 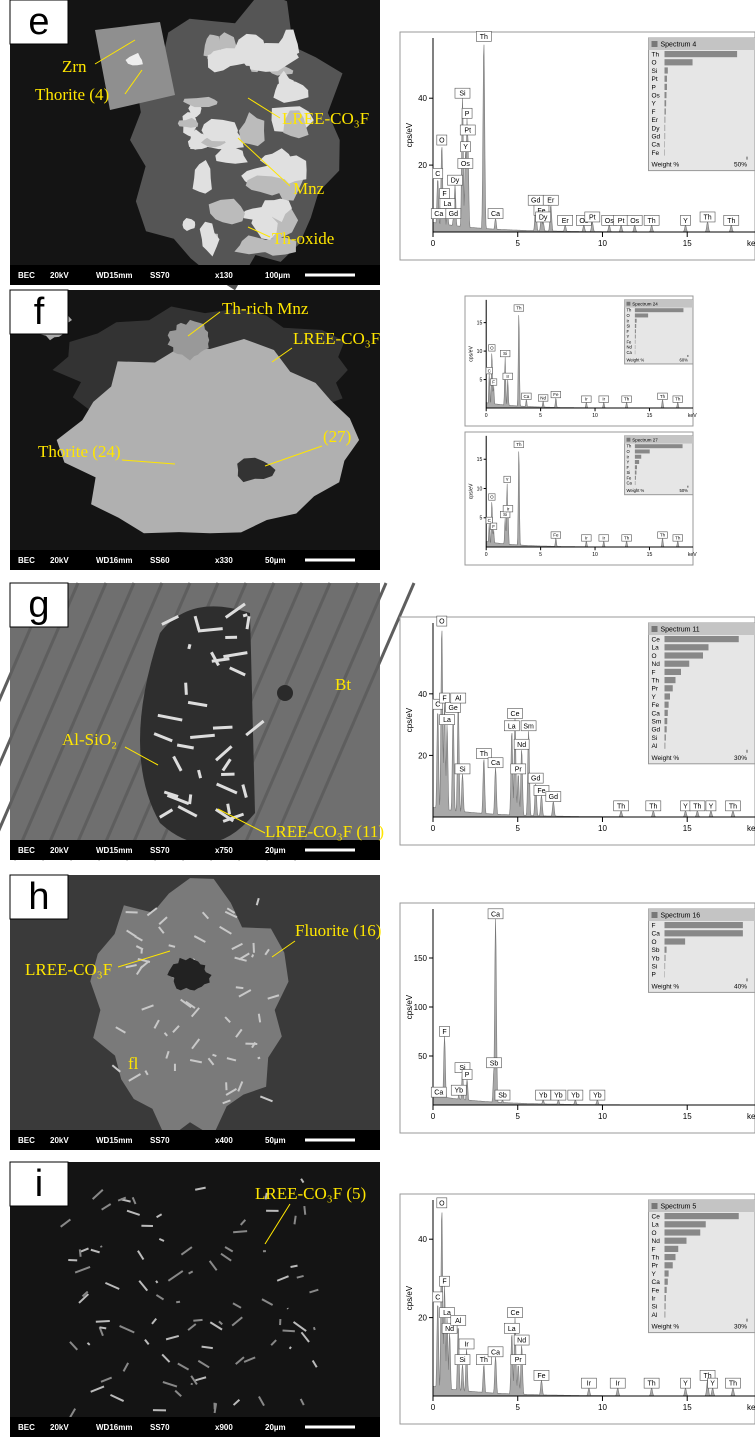 What do you see at coordinates (687, 1116) in the screenshot?
I see `x-tick-label: 15` at bounding box center [687, 1116].